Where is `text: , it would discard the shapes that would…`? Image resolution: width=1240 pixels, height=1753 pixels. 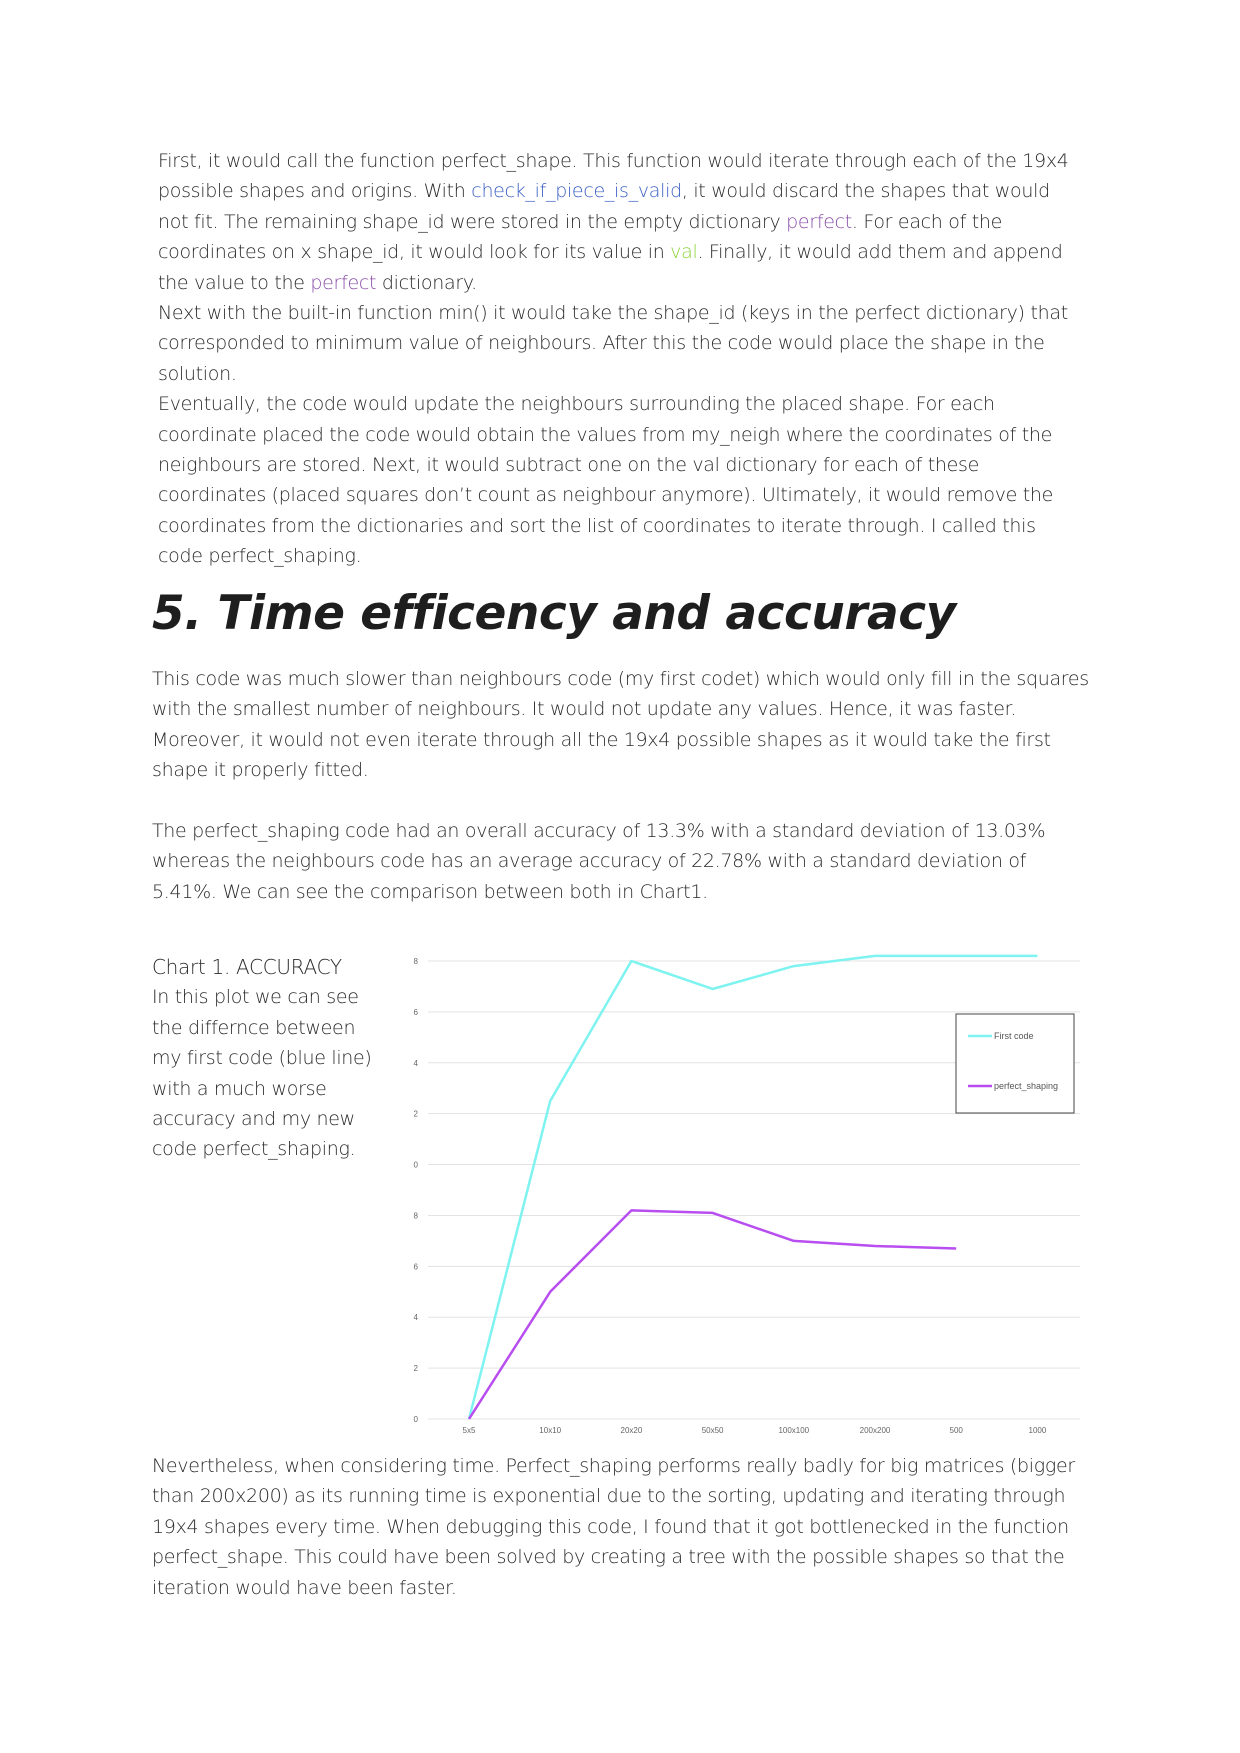
text: , it would discard the shapes that would… is located at coordinates (604, 206).